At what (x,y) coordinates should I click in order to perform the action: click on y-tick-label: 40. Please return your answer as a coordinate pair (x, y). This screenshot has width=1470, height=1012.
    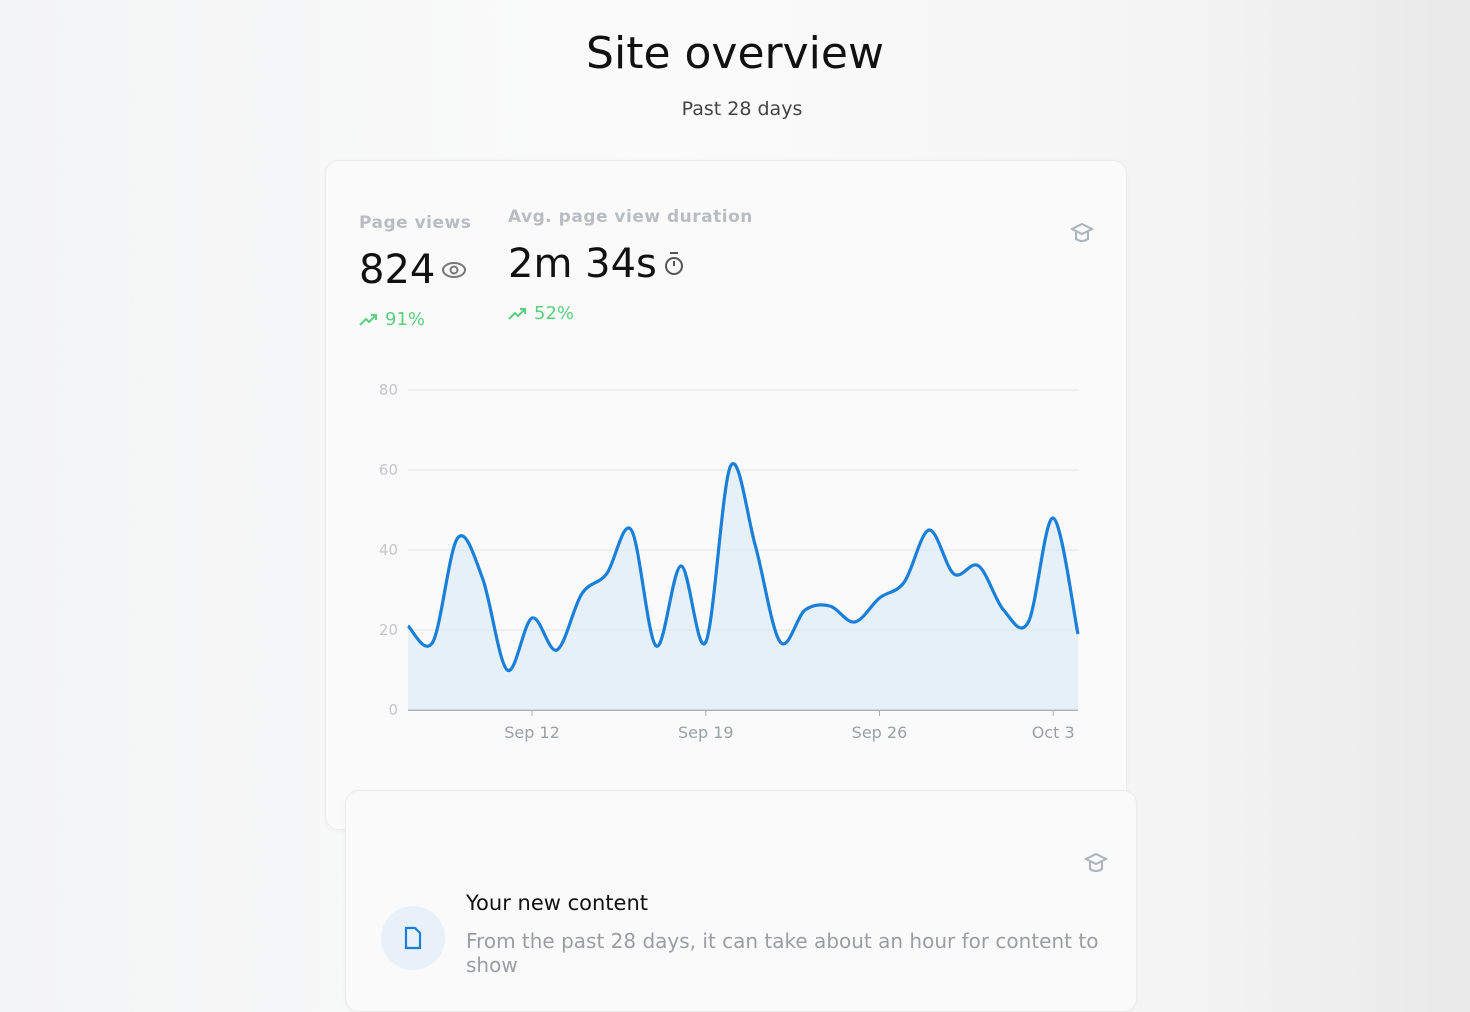
    Looking at the image, I should click on (388, 550).